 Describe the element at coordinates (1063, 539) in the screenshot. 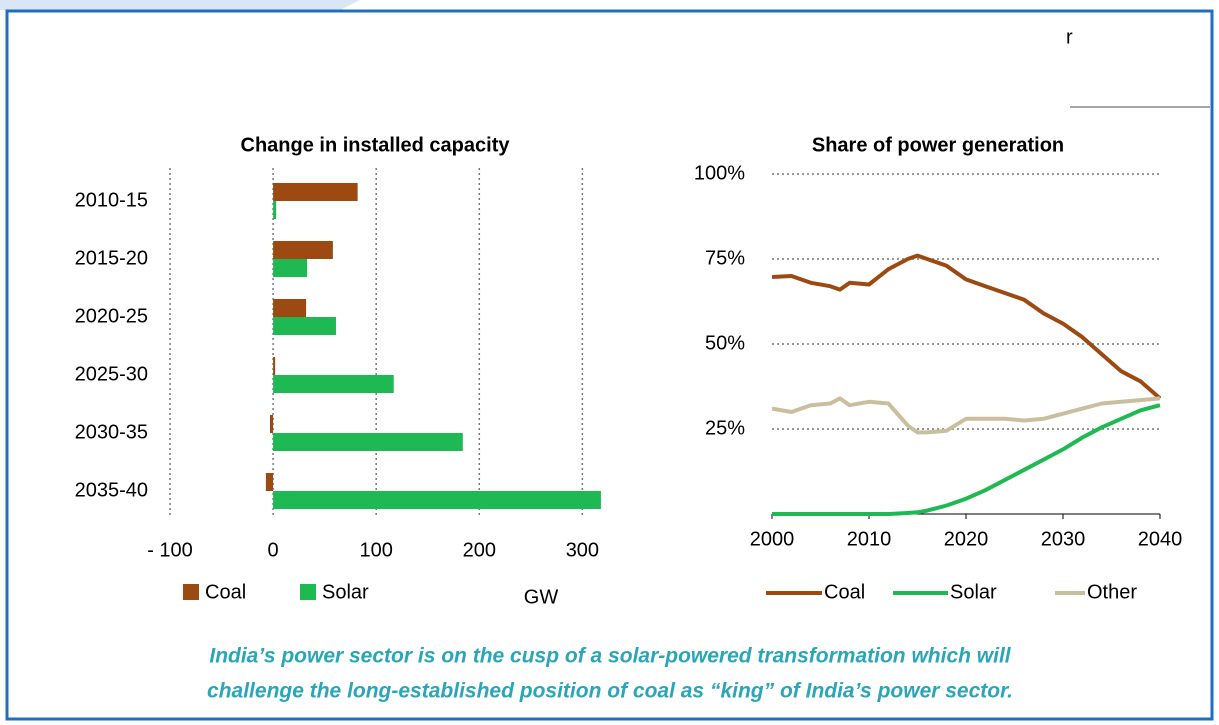

I see `x-tick-label: 2030` at that location.